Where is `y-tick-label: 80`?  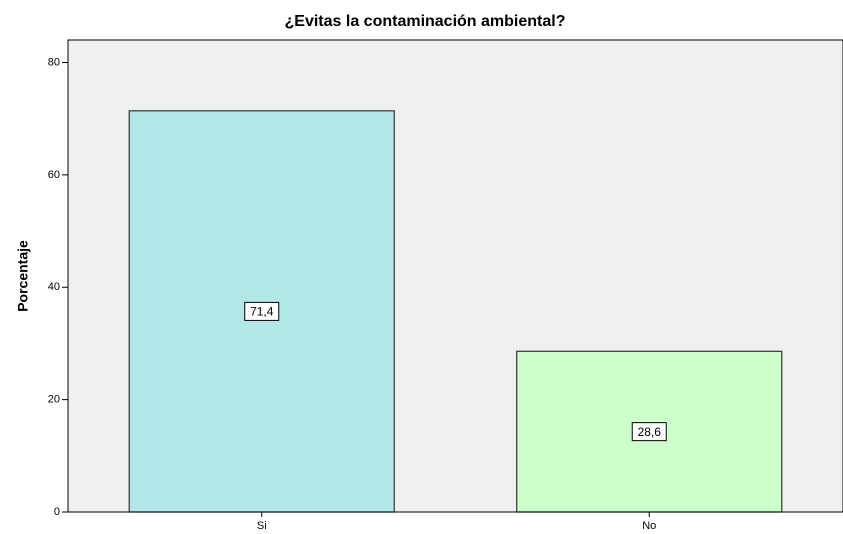
y-tick-label: 80 is located at coordinates (54, 62).